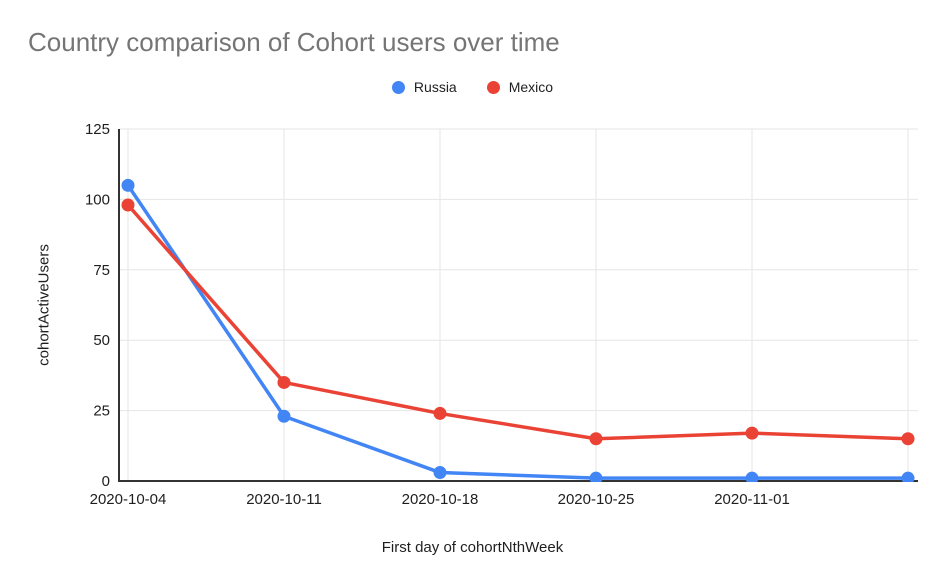 The image size is (945, 584). Describe the element at coordinates (435, 87) in the screenshot. I see `legend-label: Russia` at that location.